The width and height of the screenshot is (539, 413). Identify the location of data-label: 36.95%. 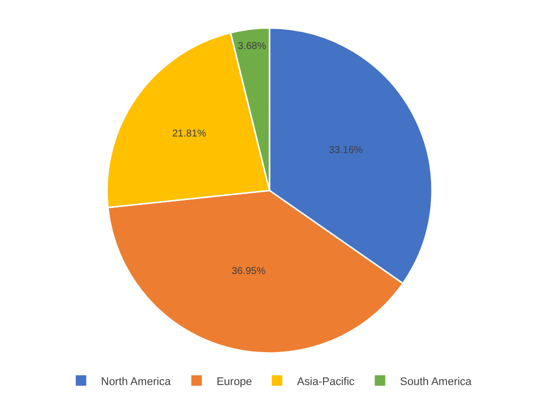
(249, 272).